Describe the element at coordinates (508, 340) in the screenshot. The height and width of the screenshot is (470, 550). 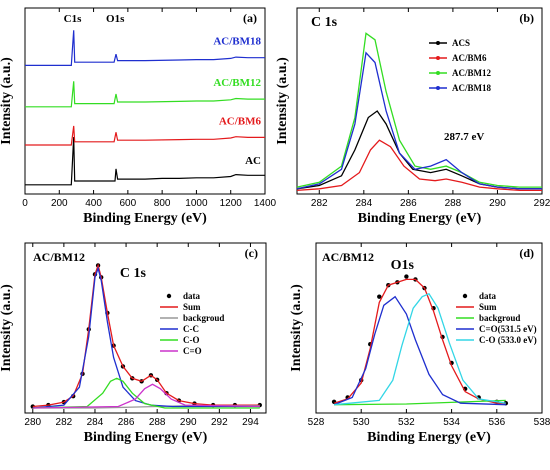
I see `panel-d-legend-label: C-O (533.0 eV)` at that location.